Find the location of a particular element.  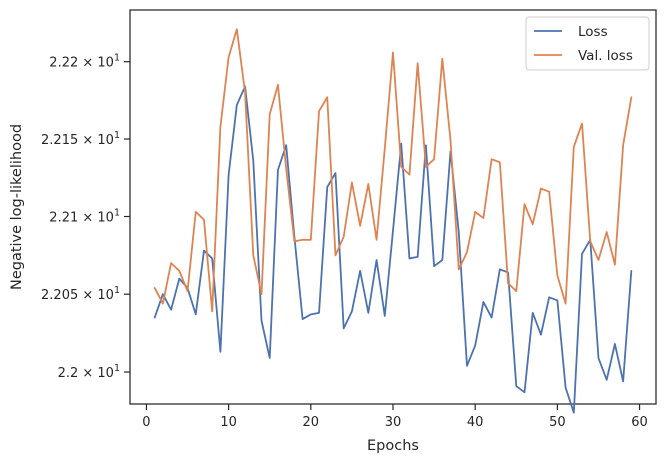

y-axis-label: Negative log-likelihood is located at coordinates (17, 207).